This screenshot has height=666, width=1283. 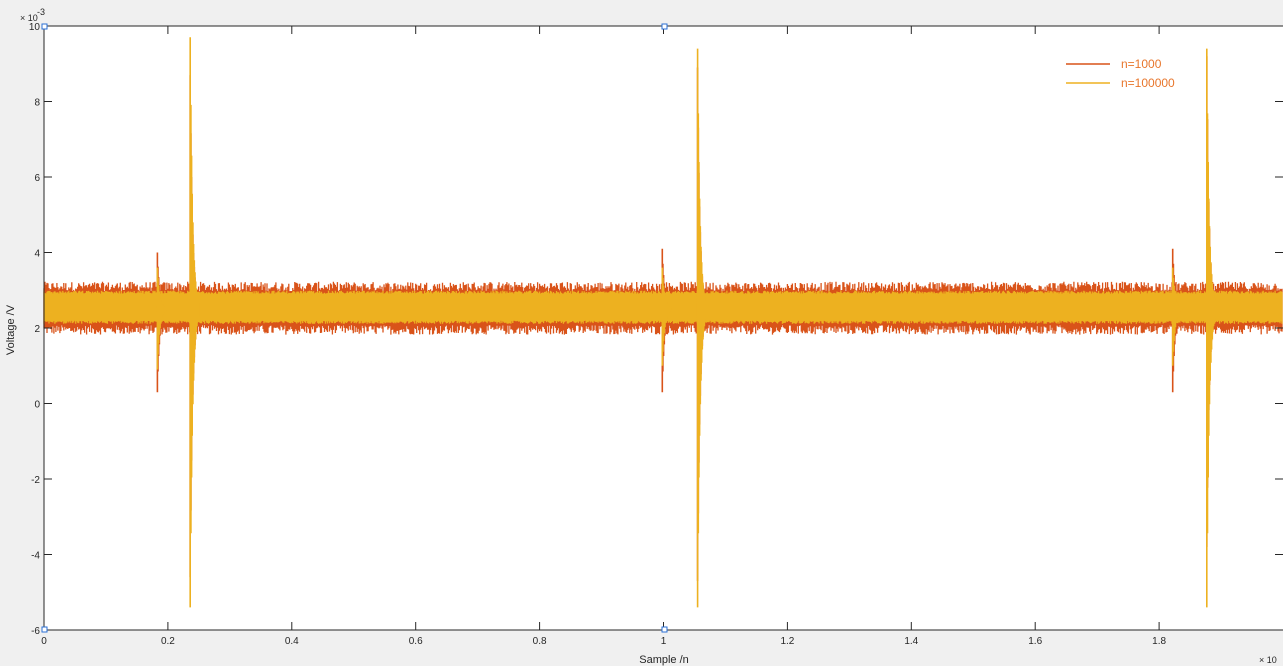 What do you see at coordinates (44, 629) in the screenshot?
I see `selection-handle-bl` at bounding box center [44, 629].